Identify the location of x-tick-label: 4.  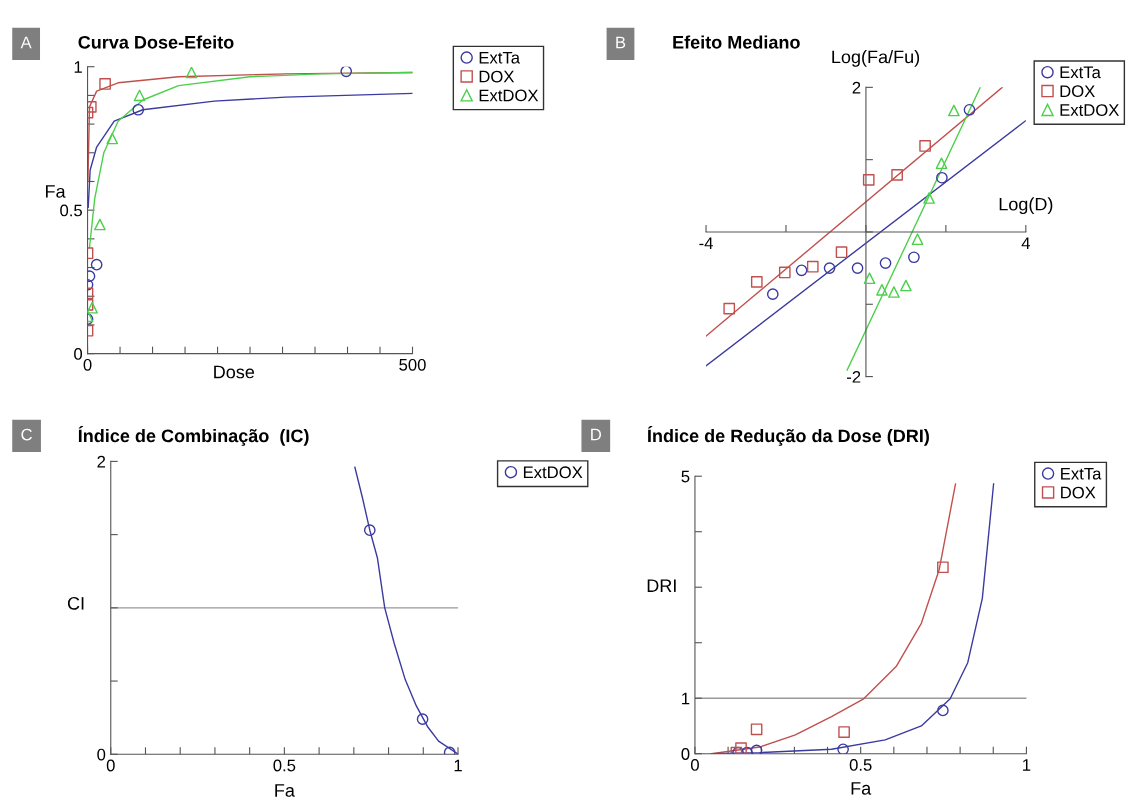
(1025, 243).